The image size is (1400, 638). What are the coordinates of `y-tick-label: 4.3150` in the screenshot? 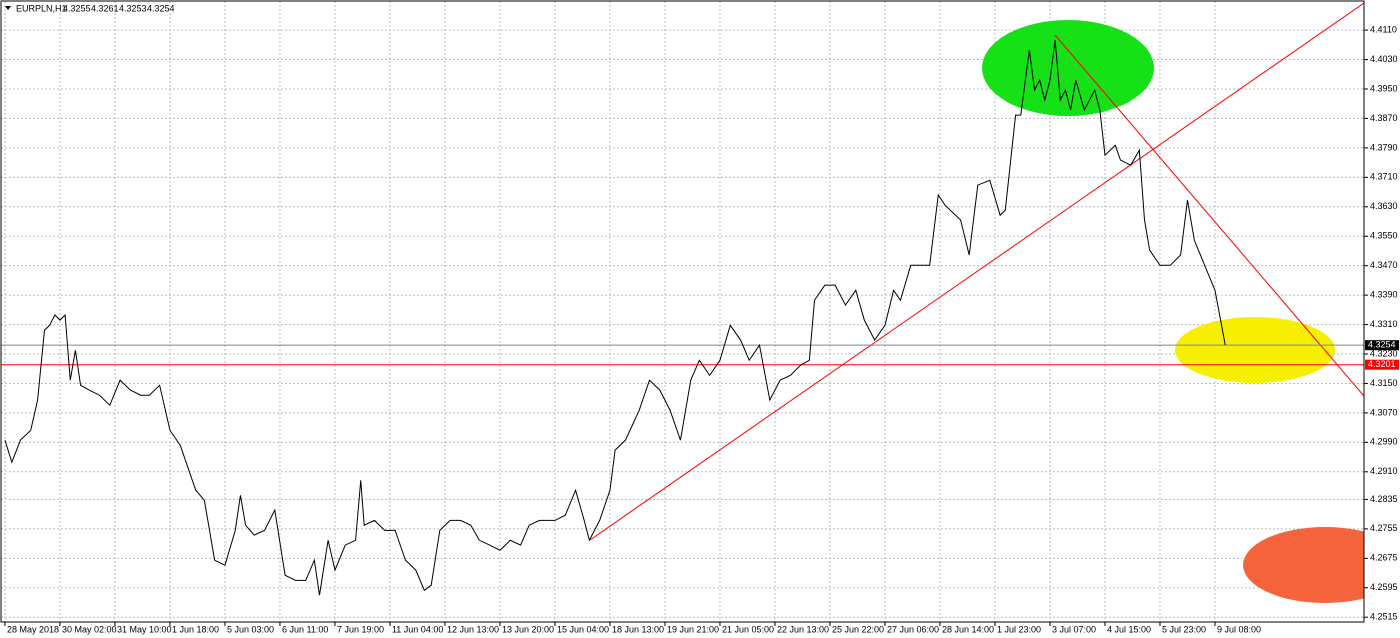 It's located at (1384, 383).